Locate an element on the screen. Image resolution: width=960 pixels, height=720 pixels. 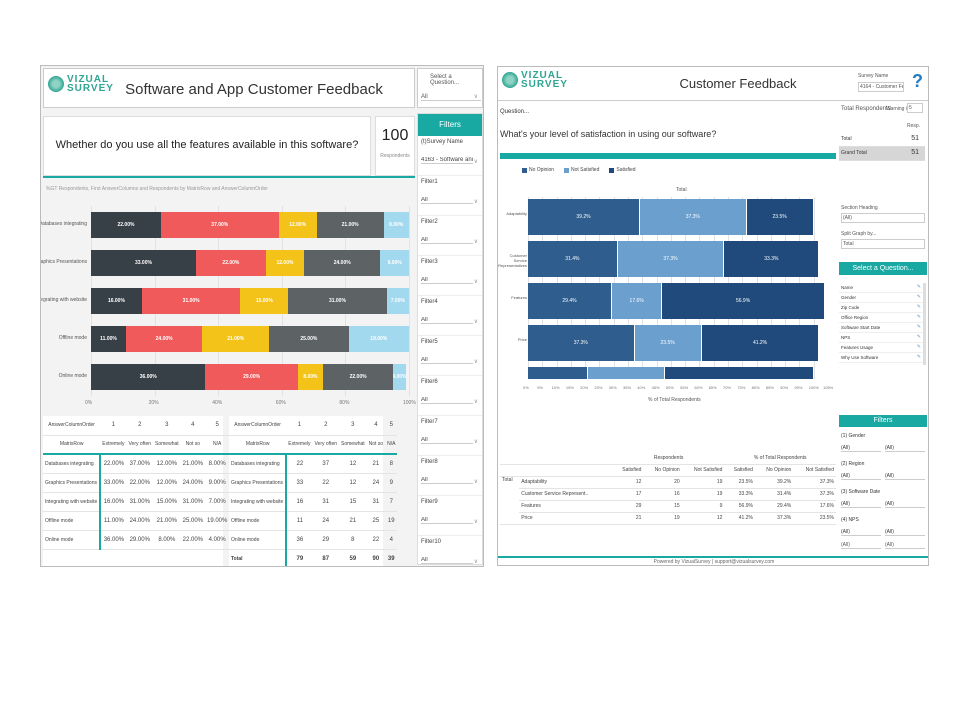
question-list-item: Why Use Software ✎ is located at coordinates (881, 358).